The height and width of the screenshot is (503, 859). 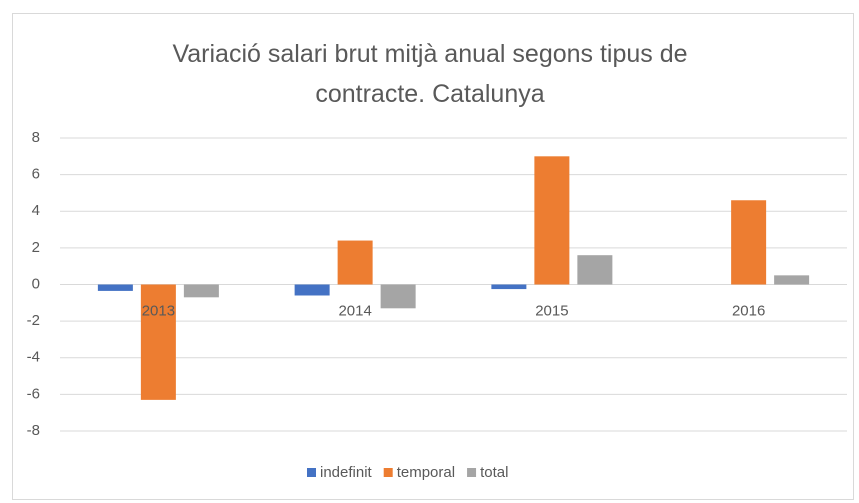 What do you see at coordinates (494, 472) in the screenshot?
I see `legend-label: total` at bounding box center [494, 472].